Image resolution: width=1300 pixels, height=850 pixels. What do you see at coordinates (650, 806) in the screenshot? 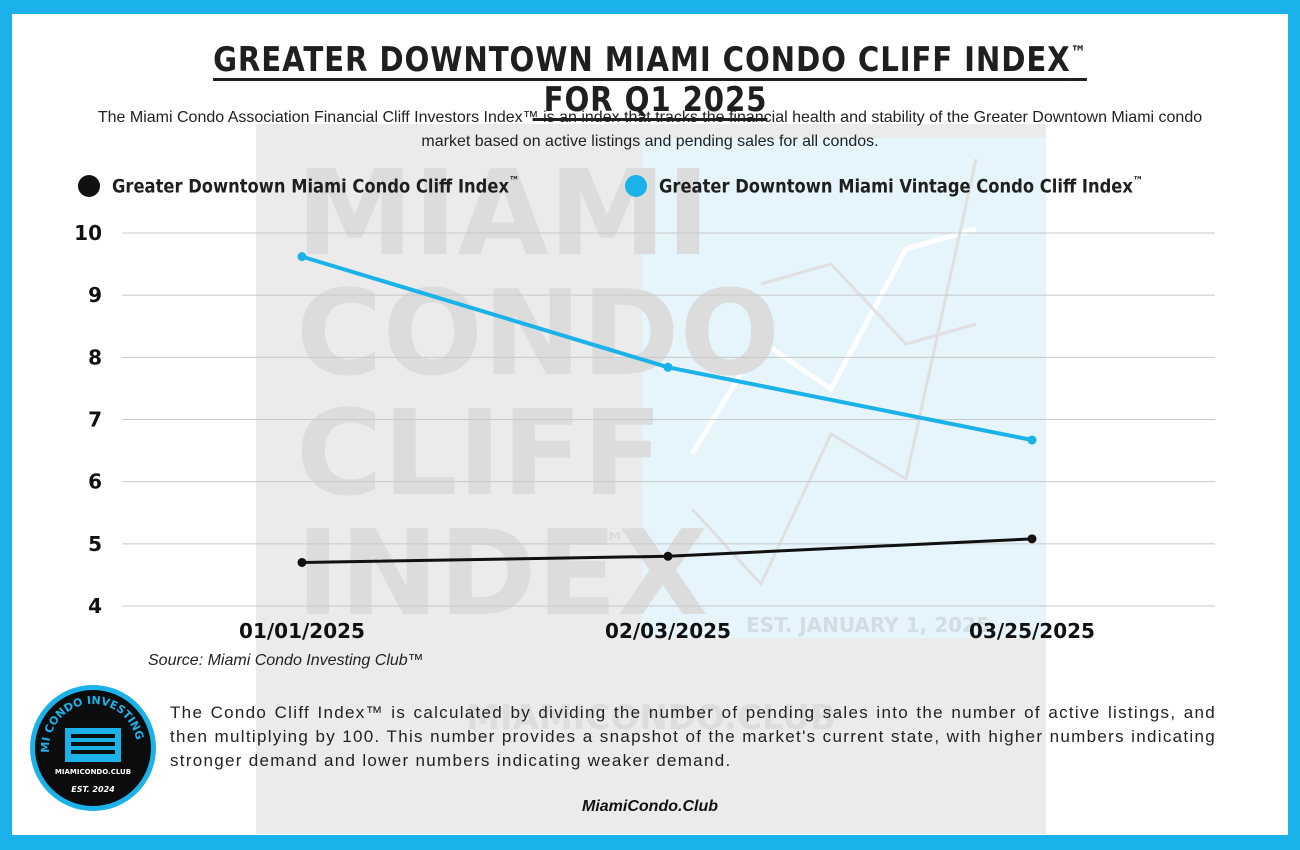
I see `footer-link: MiamiCondo.Club` at bounding box center [650, 806].